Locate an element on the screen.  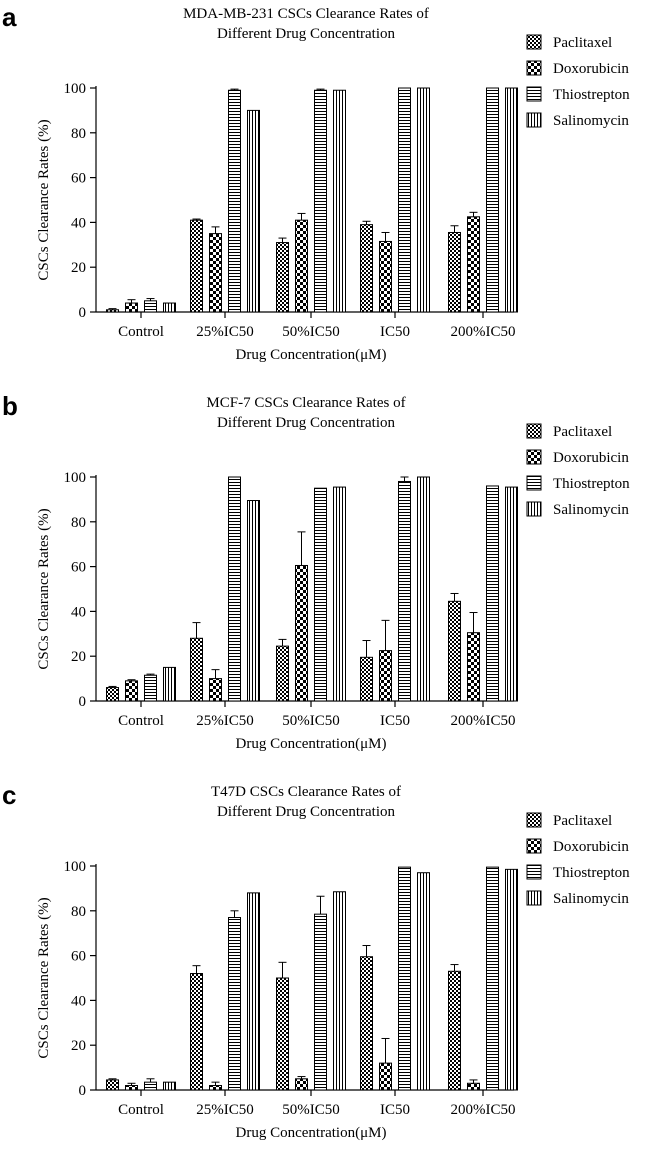
chart-title-line-1: MDA-MB-231 CSCs Clearance Rates of is located at coordinates (306, 14).